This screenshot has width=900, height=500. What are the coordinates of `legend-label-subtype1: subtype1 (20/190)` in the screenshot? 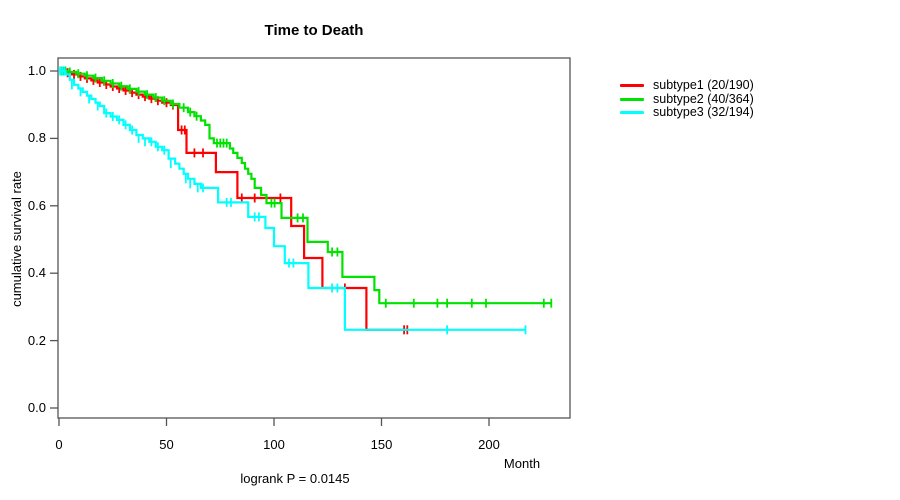 It's located at (703, 85).